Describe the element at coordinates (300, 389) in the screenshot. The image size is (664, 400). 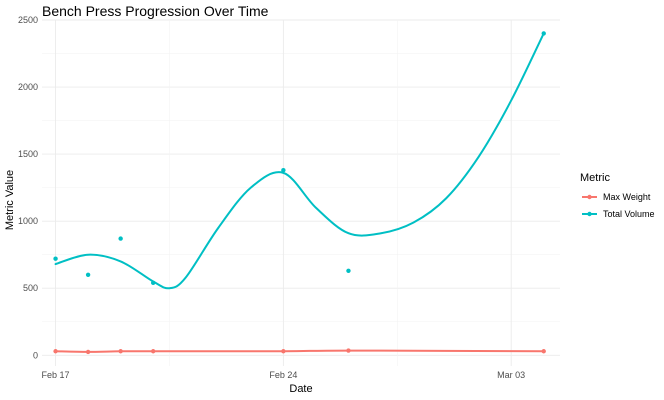
I see `x-axis-title: Date` at that location.